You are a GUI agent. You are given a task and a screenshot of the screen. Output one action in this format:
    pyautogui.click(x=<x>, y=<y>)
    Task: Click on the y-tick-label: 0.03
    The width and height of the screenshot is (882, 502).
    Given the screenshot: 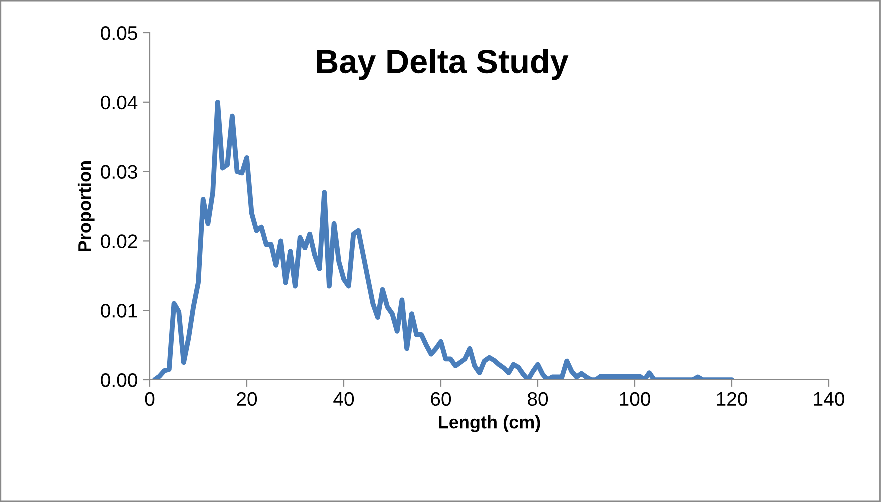 What is the action you would take?
    pyautogui.click(x=119, y=172)
    